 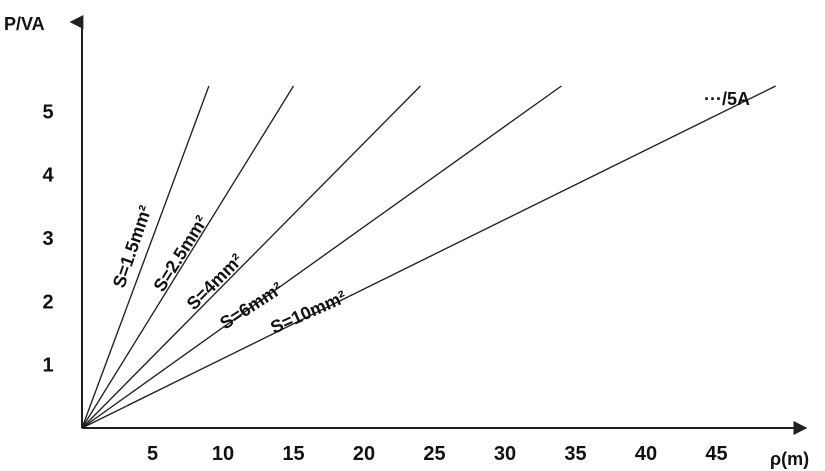 I want to click on x-tick-label: 25, so click(x=434, y=454).